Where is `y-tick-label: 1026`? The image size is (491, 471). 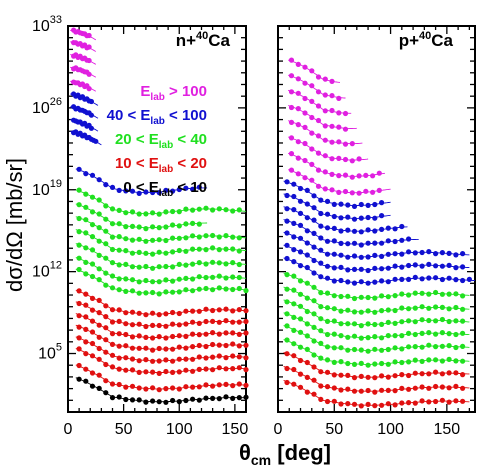 y-tick-label: 1026 is located at coordinates (47, 106).